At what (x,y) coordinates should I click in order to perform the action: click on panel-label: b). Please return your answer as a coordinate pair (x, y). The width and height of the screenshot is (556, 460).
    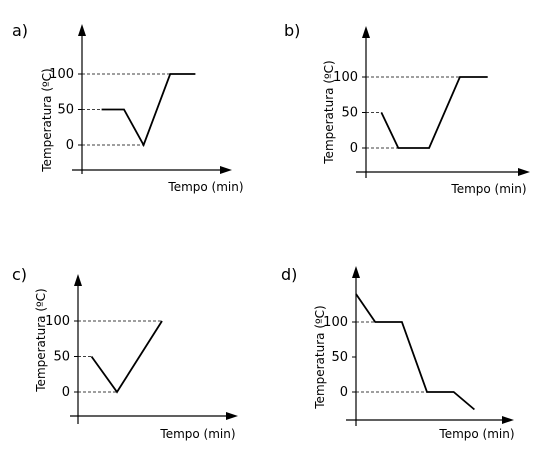
    Looking at the image, I should click on (292, 30).